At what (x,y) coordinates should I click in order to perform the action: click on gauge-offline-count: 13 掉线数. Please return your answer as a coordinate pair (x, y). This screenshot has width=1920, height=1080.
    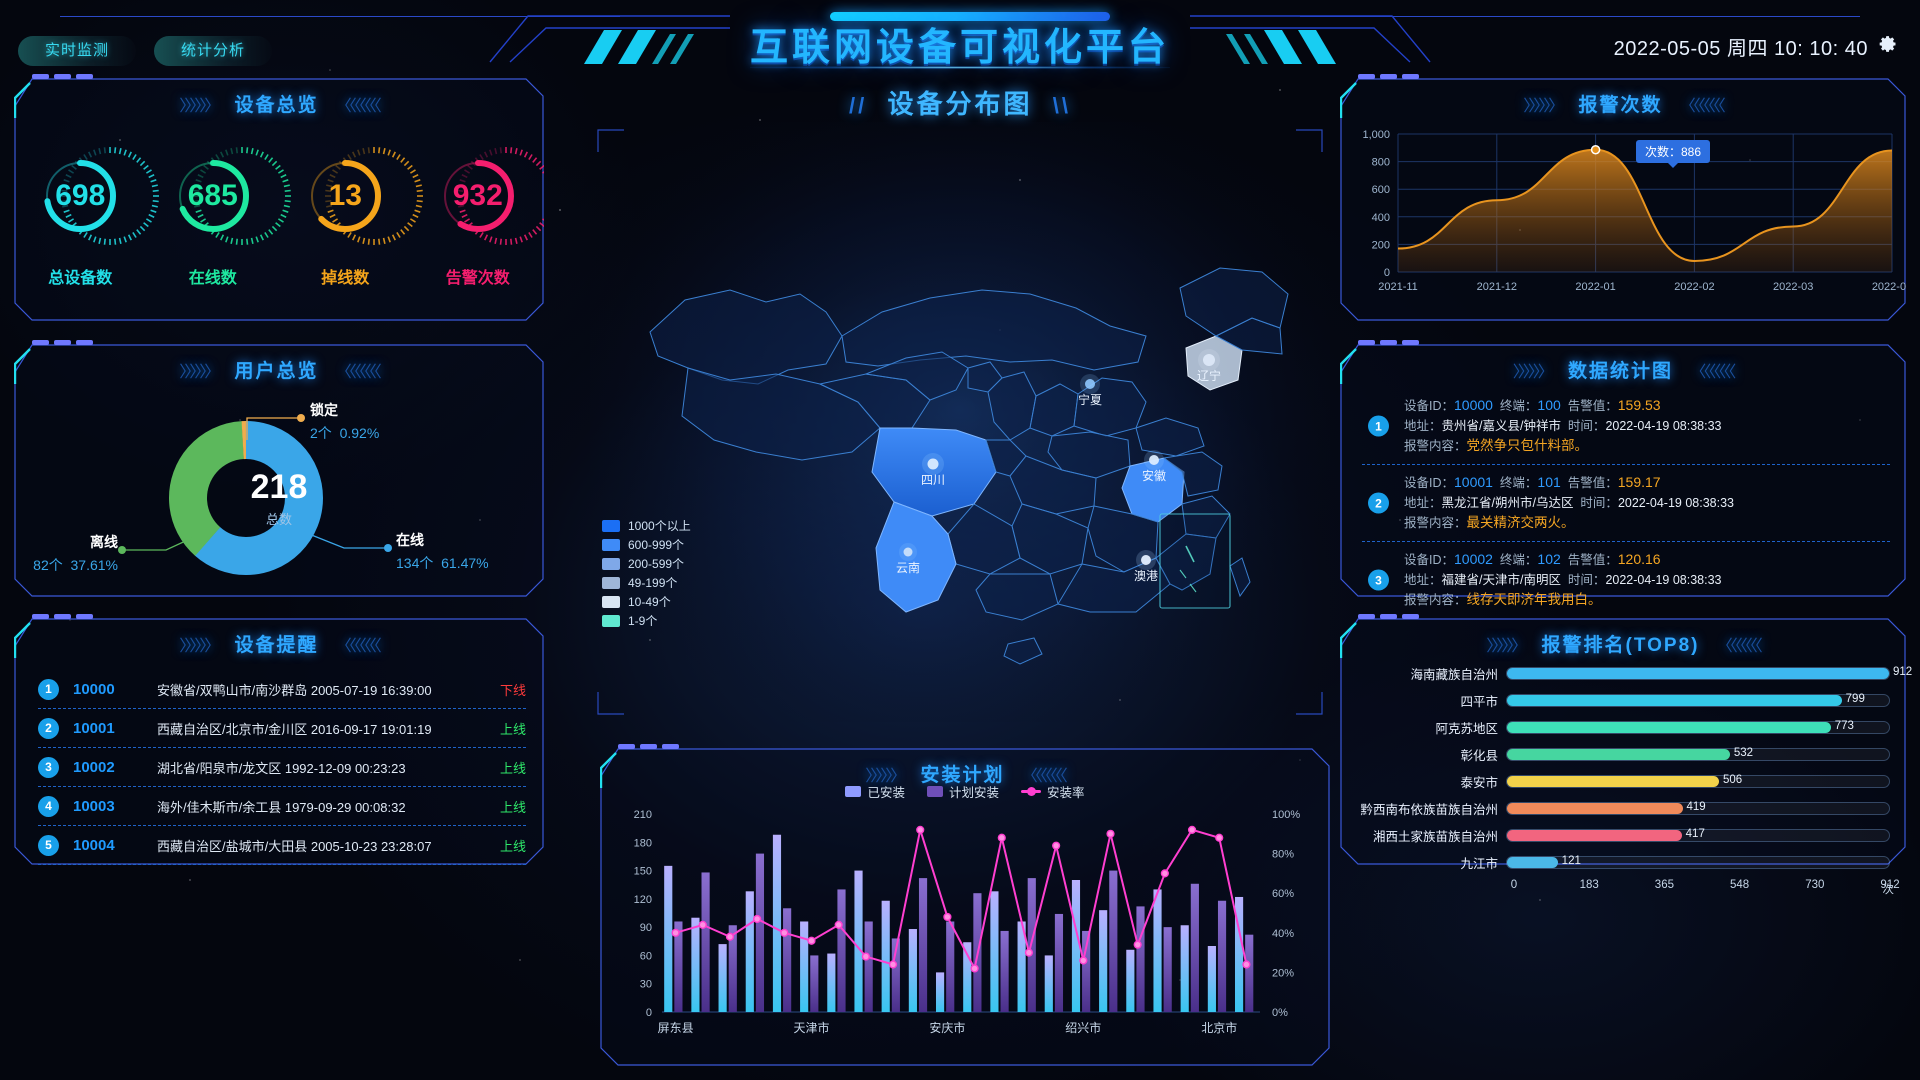
    Looking at the image, I should click on (345, 217).